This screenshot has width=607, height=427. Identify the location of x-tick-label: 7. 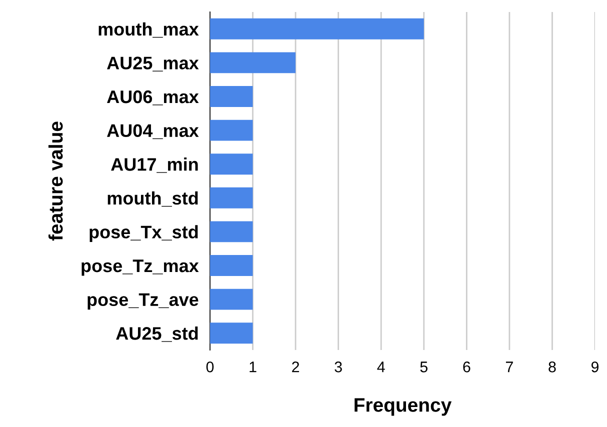
(509, 367).